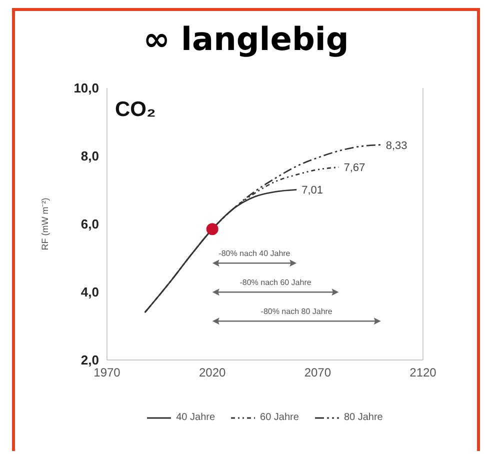 The width and height of the screenshot is (485, 454). What do you see at coordinates (89, 360) in the screenshot?
I see `y-tick-label: 2,0` at bounding box center [89, 360].